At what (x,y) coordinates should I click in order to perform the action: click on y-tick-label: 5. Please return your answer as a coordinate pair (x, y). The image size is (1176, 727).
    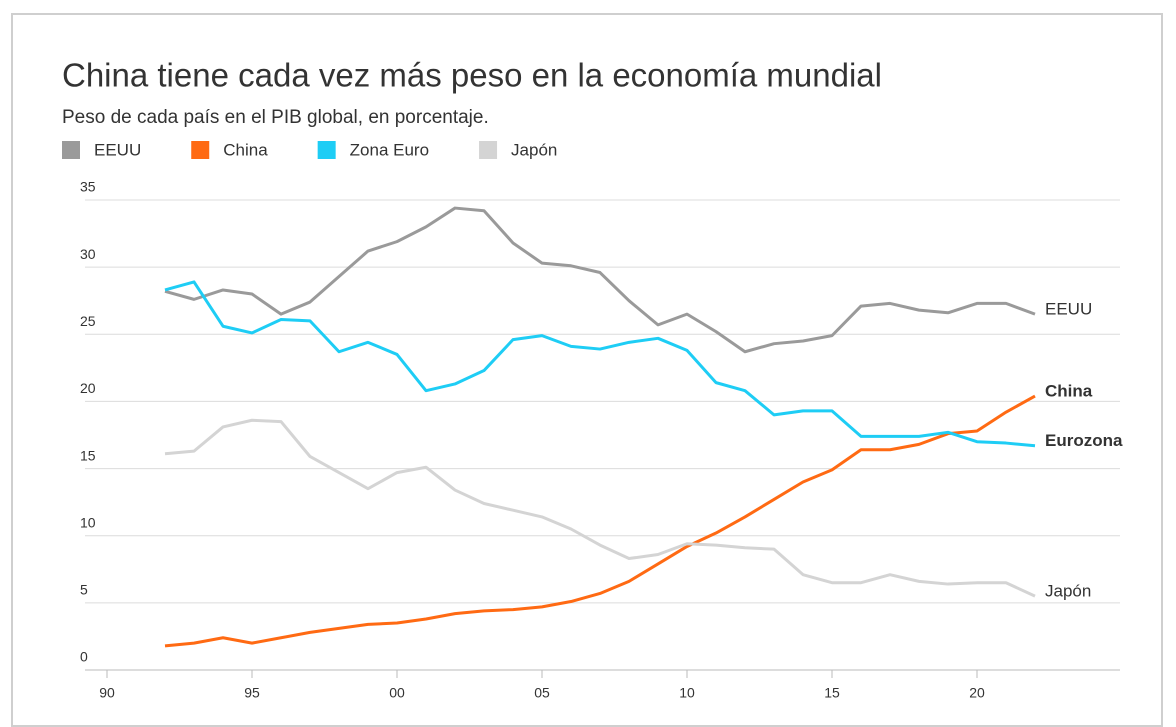
    Looking at the image, I should click on (84, 590).